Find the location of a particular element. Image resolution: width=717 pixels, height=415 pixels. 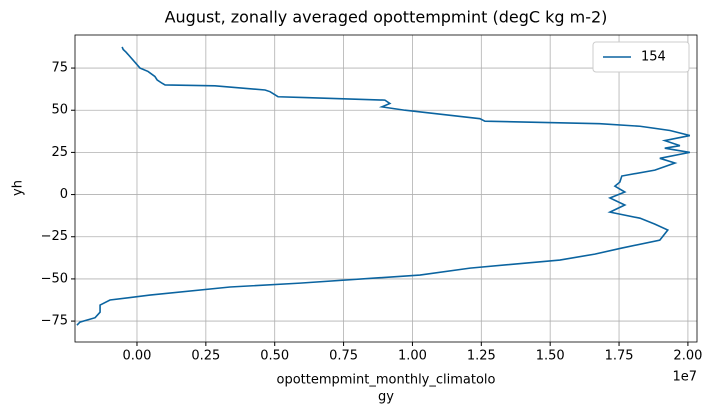

x-tick-label: 1.50 is located at coordinates (550, 356).